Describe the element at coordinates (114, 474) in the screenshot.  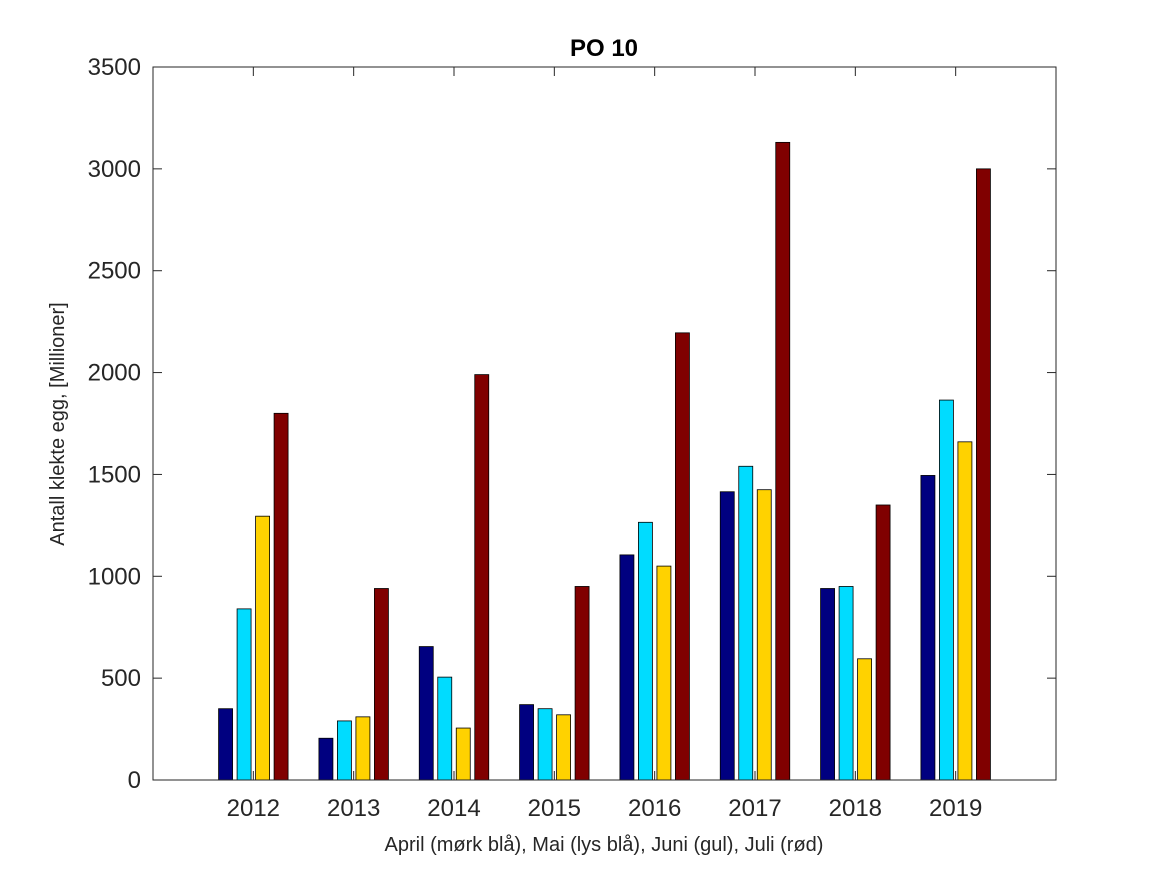
I see `y-tick-label: 1500` at that location.